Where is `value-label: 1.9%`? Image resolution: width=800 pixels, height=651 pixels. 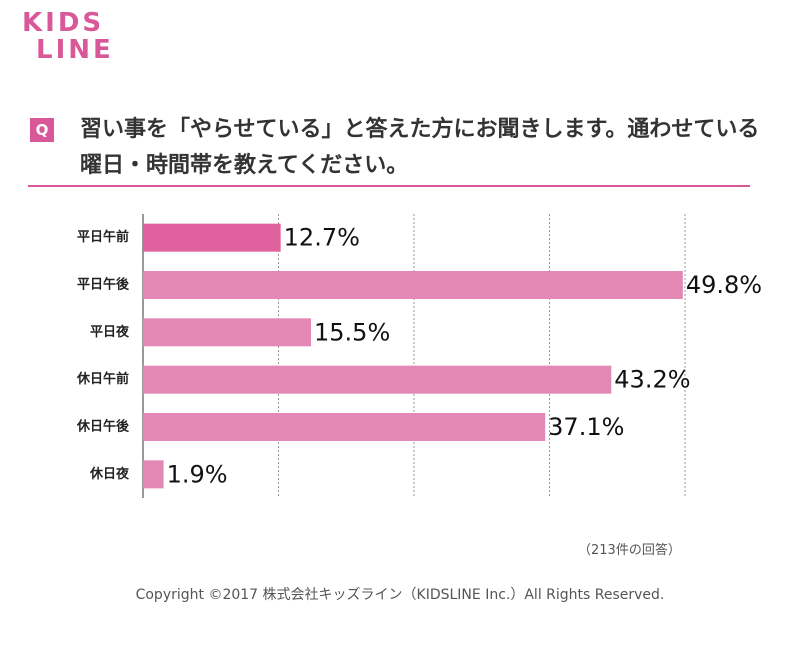
value-label: 1.9% is located at coordinates (197, 474).